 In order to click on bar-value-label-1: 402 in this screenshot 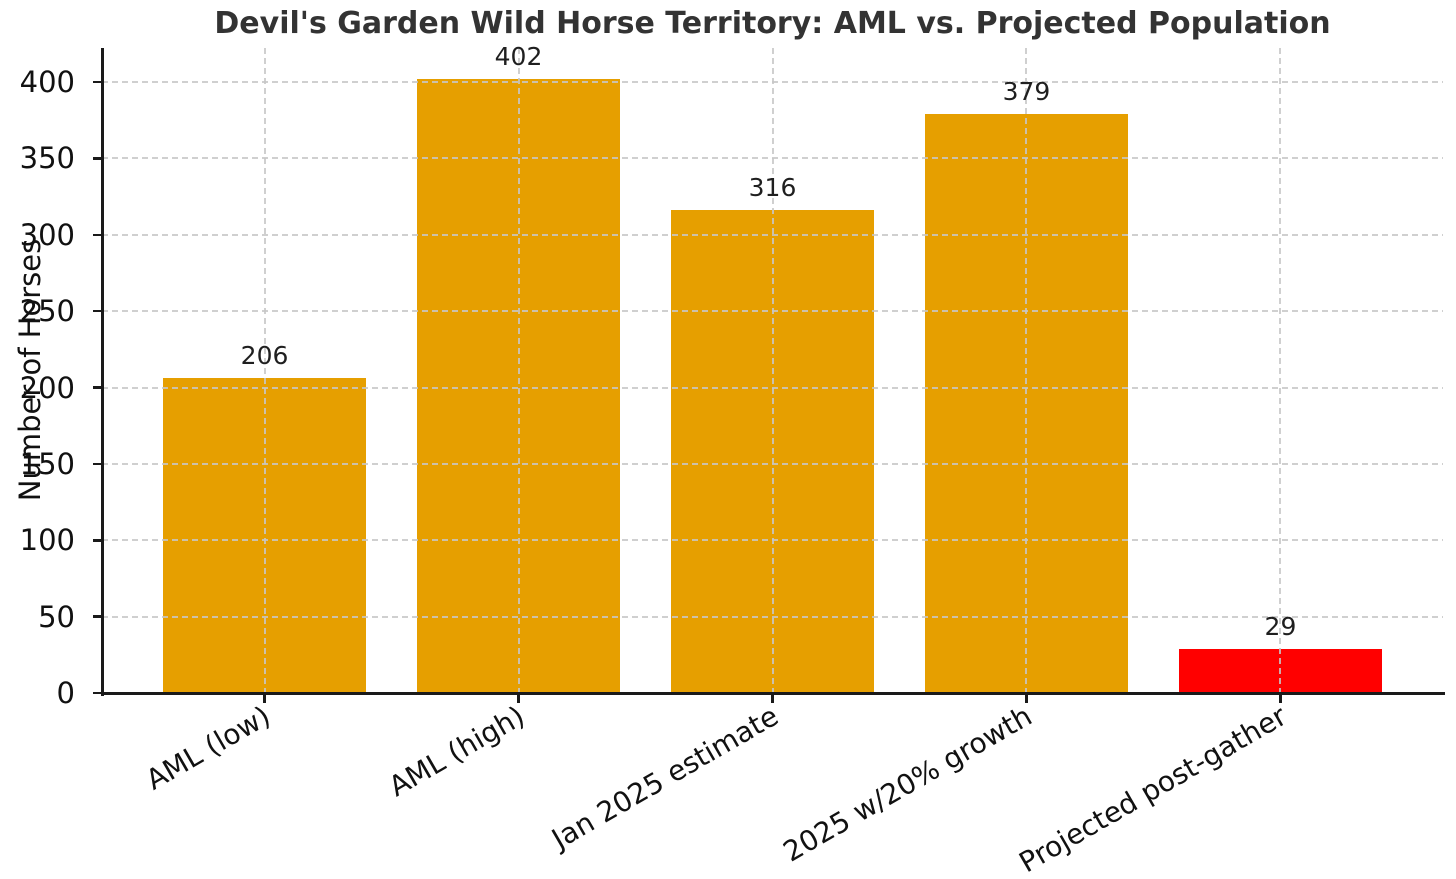, I will do `click(518, 56)`.